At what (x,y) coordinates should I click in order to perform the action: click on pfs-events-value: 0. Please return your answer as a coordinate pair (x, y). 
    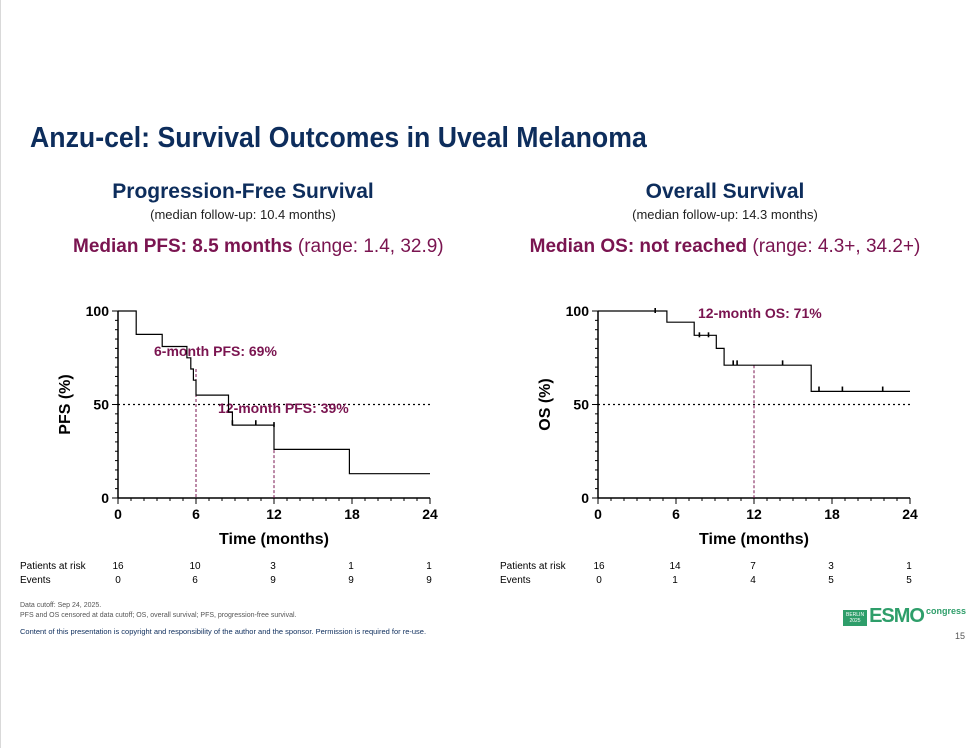
    Looking at the image, I should click on (118, 580).